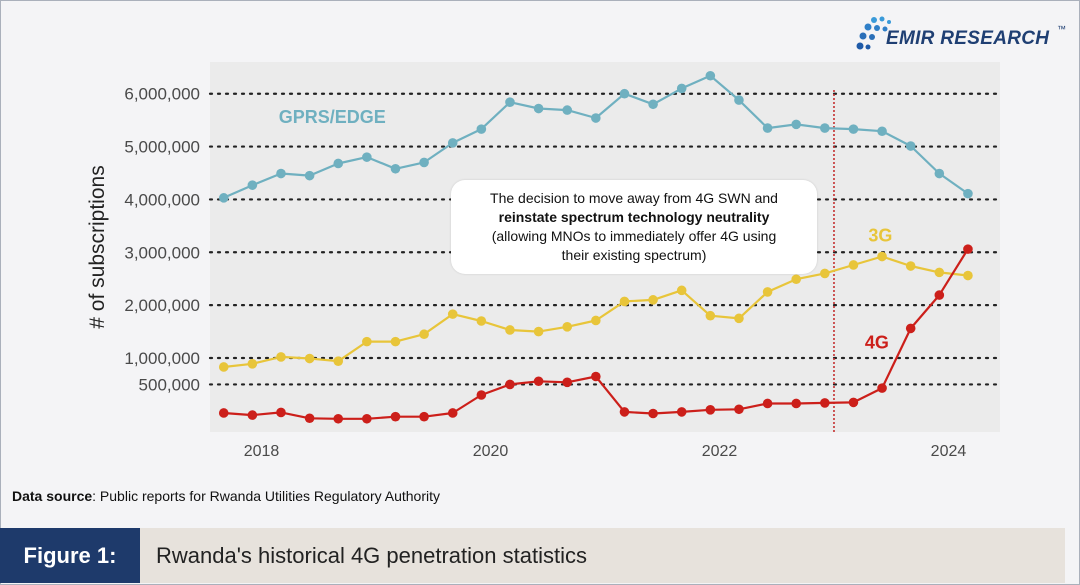 The width and height of the screenshot is (1080, 585). What do you see at coordinates (162, 252) in the screenshot?
I see `y-tick-label: 3,000,000` at bounding box center [162, 252].